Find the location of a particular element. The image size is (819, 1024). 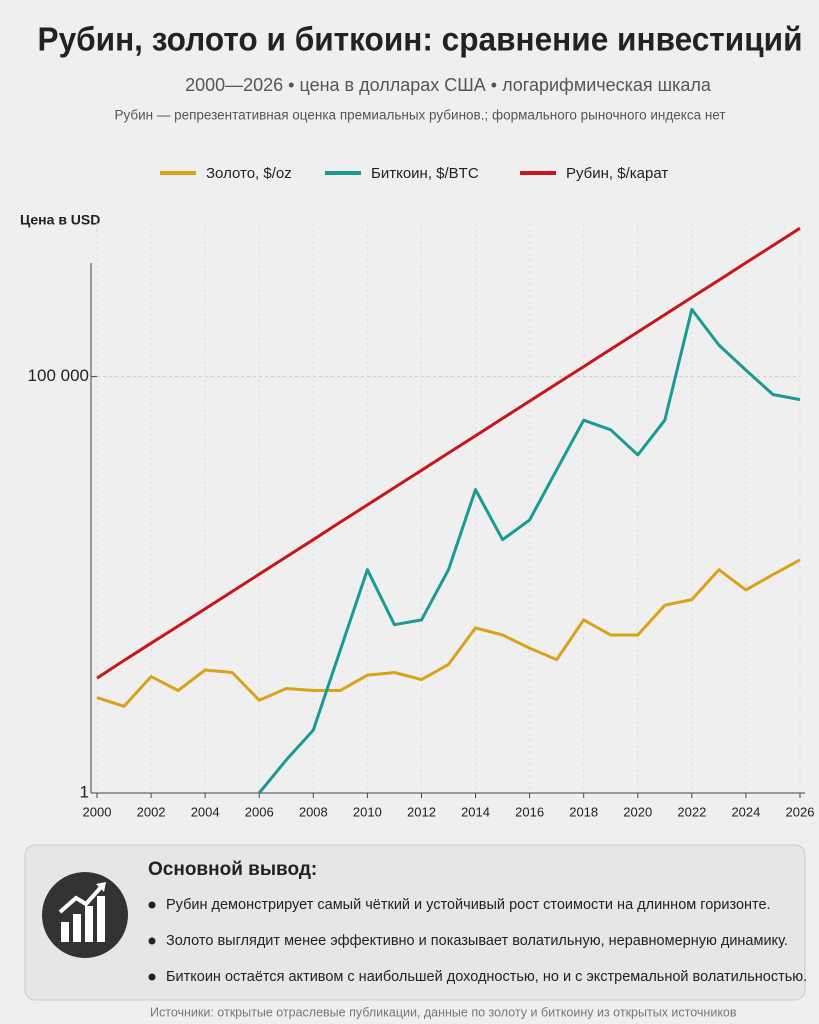

series-line is located at coordinates (448, 633).